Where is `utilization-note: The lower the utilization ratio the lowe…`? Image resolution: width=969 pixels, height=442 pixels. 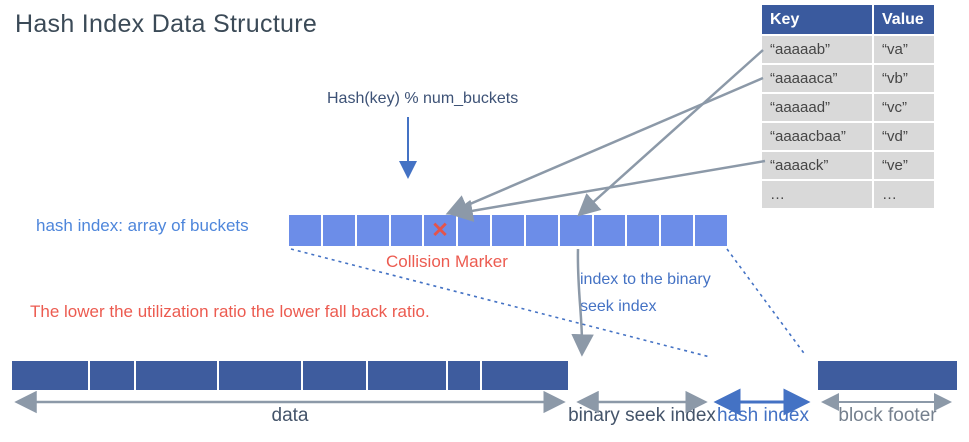
utilization-note: The lower the utilization ratio the lowe… is located at coordinates (230, 311).